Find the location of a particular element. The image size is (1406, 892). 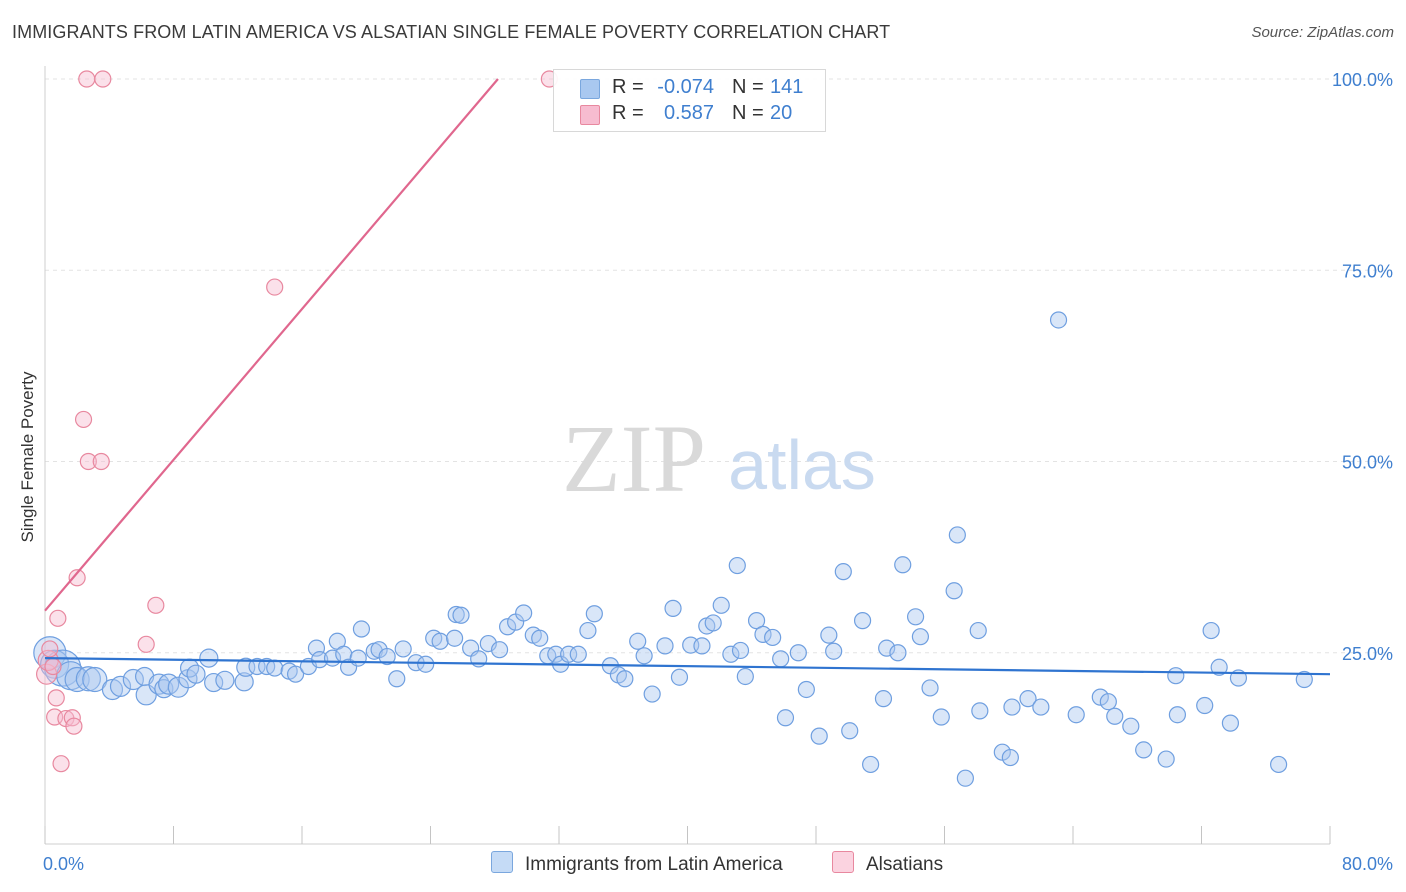

x-tick-label: 0.0% is located at coordinates (63, 864).